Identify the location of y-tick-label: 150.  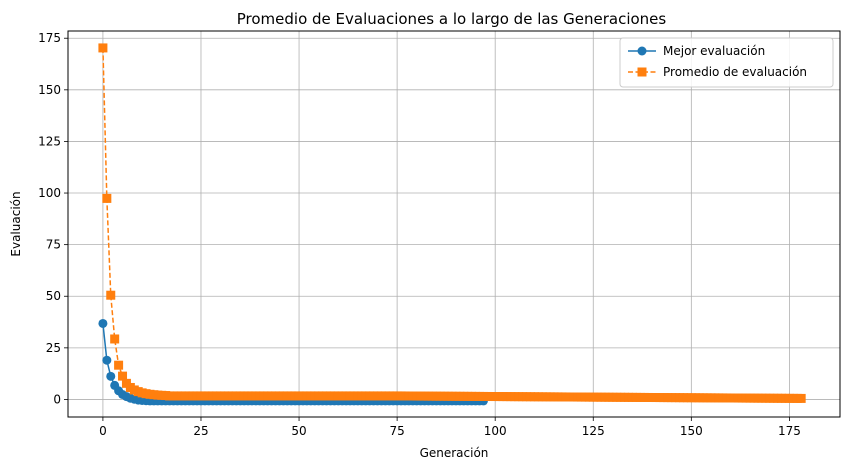
(49, 90).